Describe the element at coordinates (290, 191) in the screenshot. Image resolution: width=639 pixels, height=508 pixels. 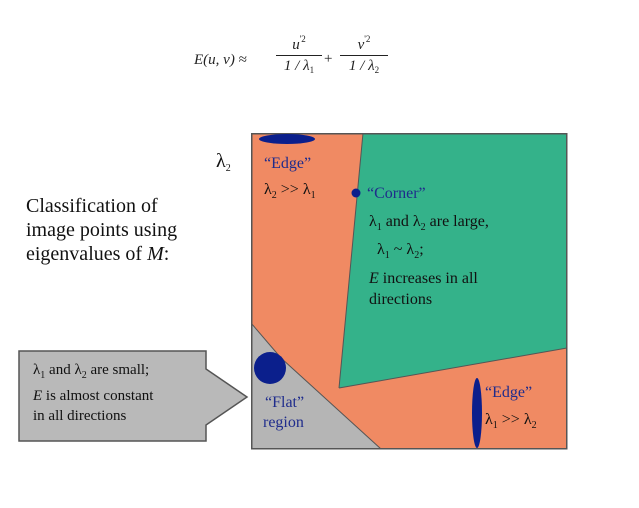
I see `edge-top-relation: λ2 >> λ1` at that location.